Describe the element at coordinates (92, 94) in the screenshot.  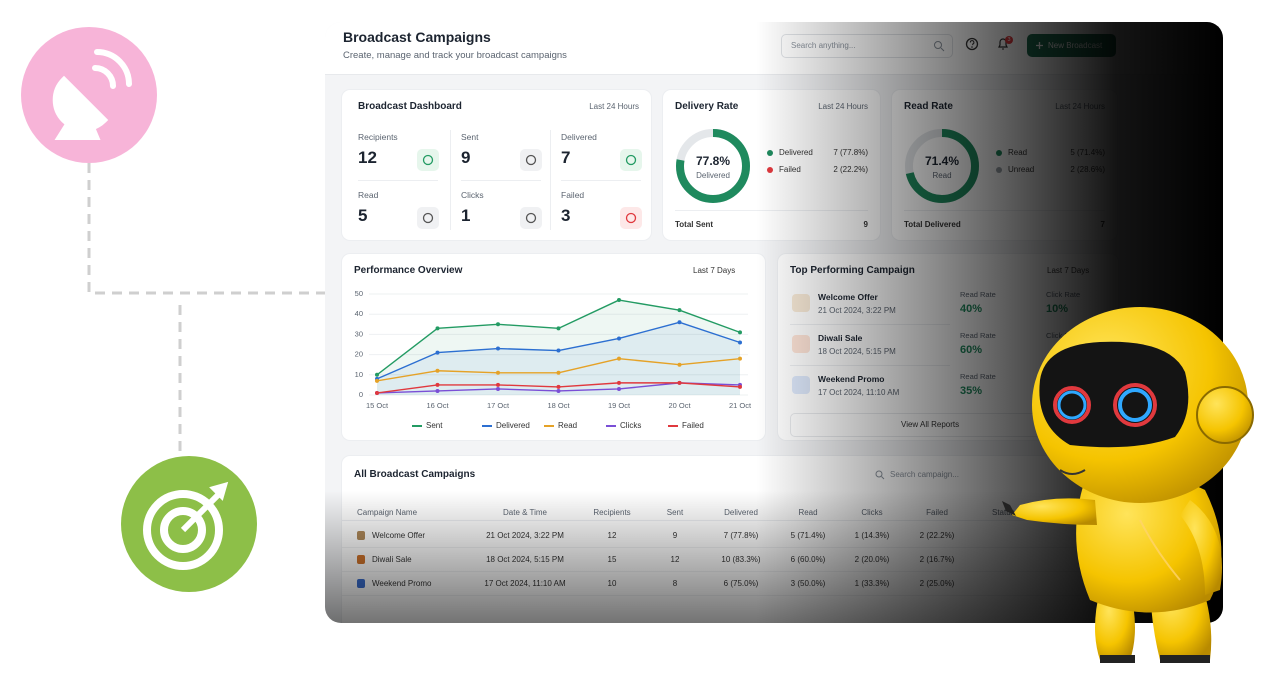
I see `satellite-icon` at that location.